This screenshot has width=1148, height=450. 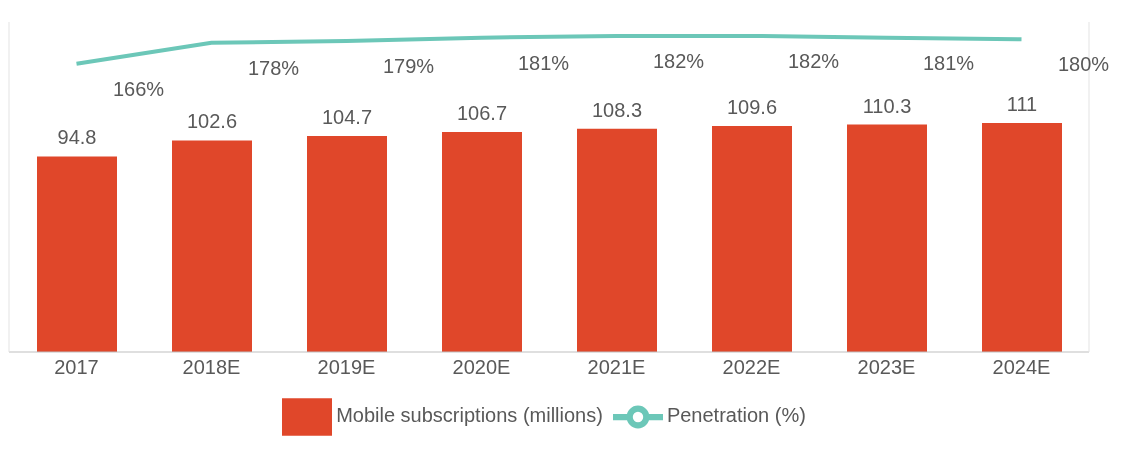 What do you see at coordinates (1083, 64) in the screenshot?
I see `data-label: 180%` at bounding box center [1083, 64].